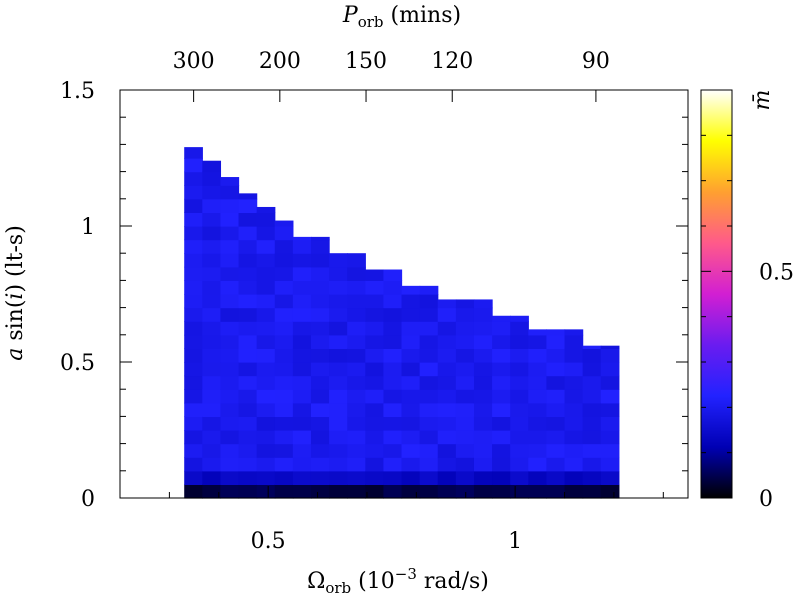 Image resolution: width=800 pixels, height=600 pixels. What do you see at coordinates (268, 541) in the screenshot?
I see `x-tick-label: 0.5` at bounding box center [268, 541].